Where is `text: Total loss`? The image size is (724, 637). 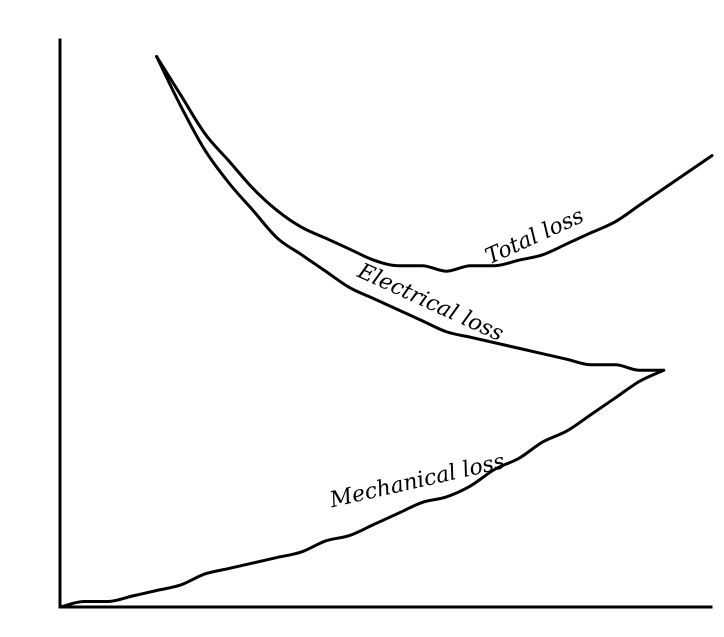
text: Total loss is located at coordinates (535, 237).